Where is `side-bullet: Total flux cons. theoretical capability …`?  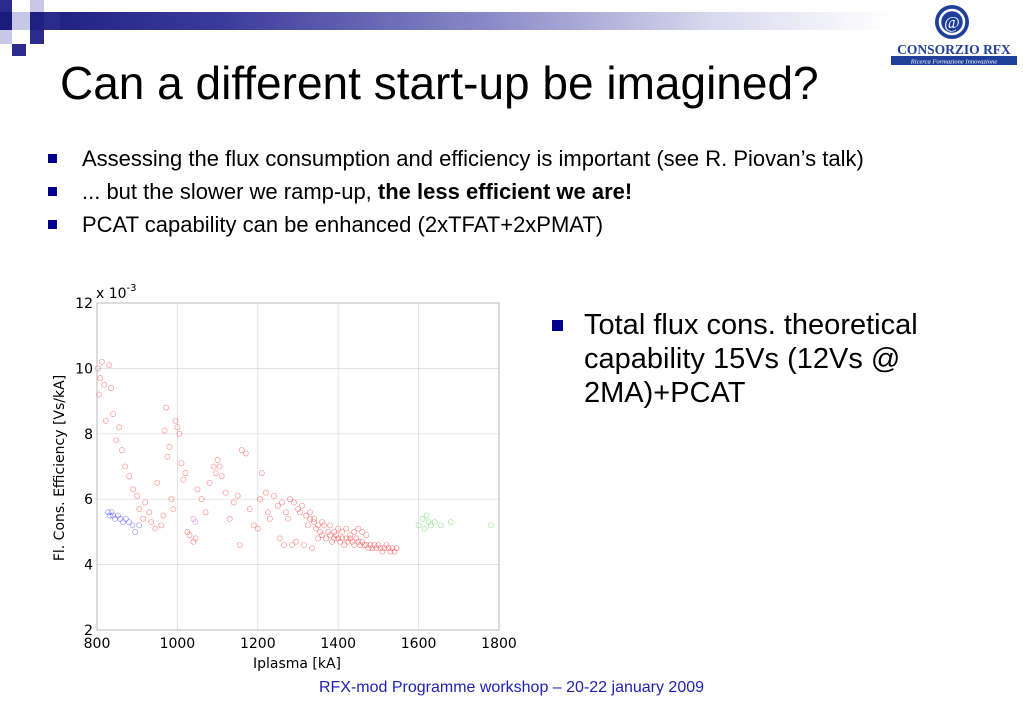
side-bullet: Total flux cons. theoretical capability … is located at coordinates (786, 359).